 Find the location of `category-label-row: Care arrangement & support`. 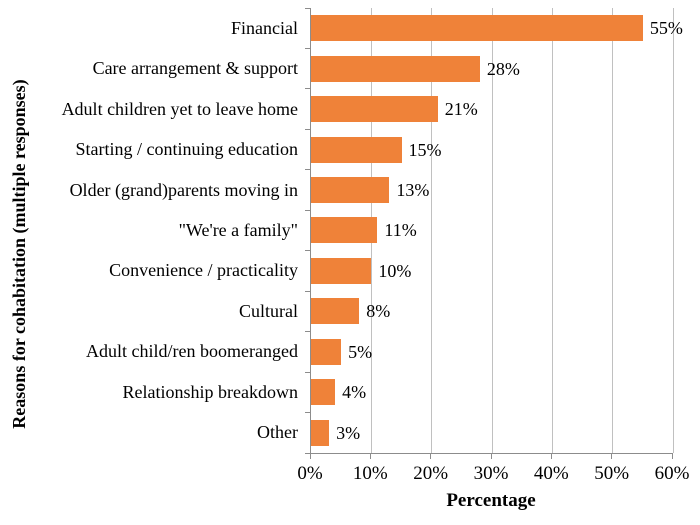

category-label-row: Care arrangement & support is located at coordinates (151, 68).